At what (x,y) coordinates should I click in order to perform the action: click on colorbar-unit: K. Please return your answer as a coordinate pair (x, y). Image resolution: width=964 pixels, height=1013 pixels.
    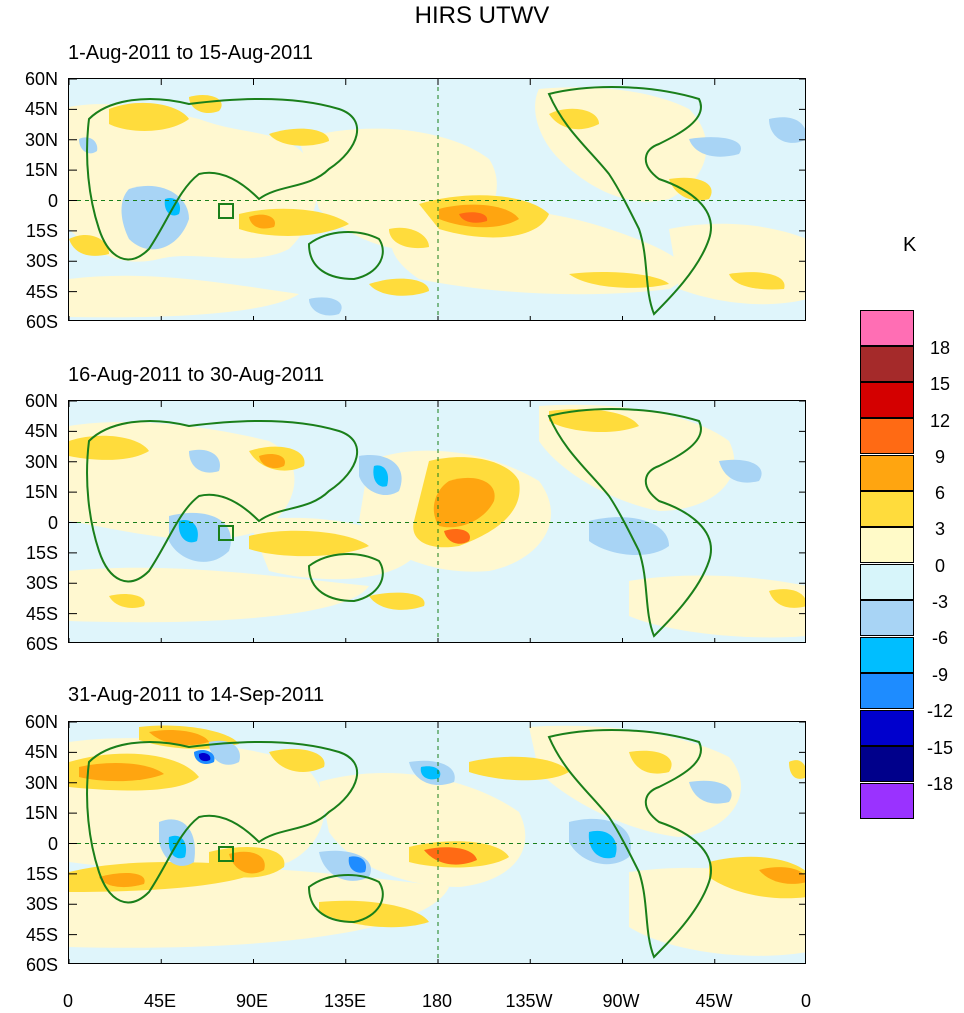
    Looking at the image, I should click on (910, 245).